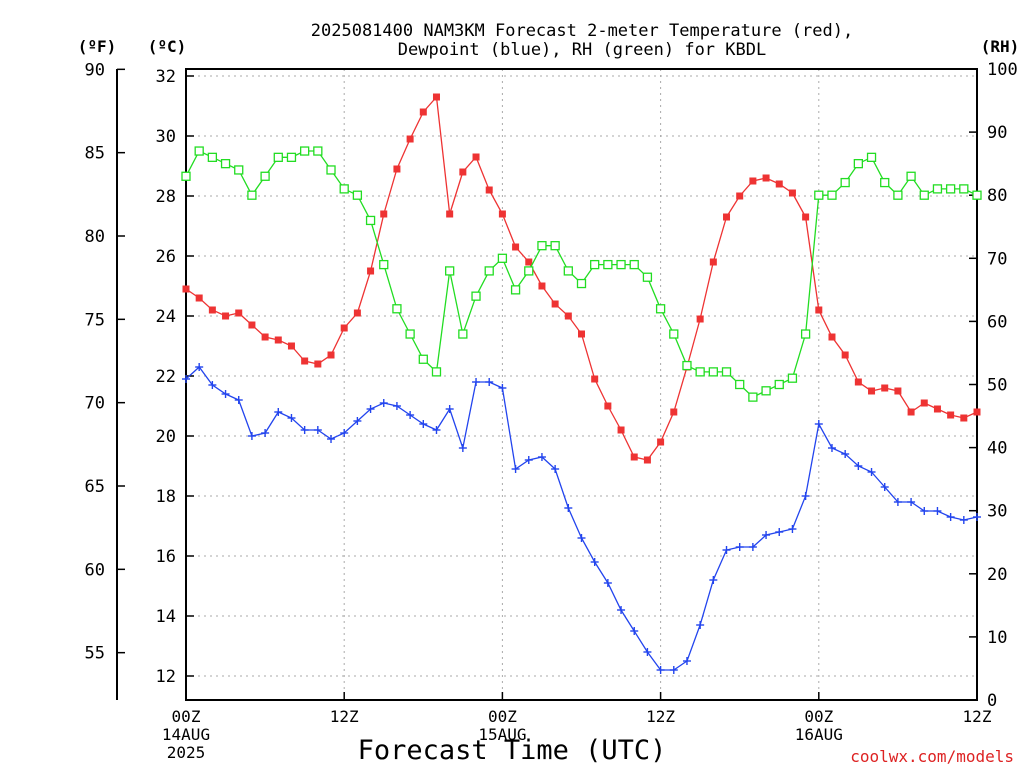  Describe the element at coordinates (166, 197) in the screenshot. I see `celsius-tick-label: 28` at that location.